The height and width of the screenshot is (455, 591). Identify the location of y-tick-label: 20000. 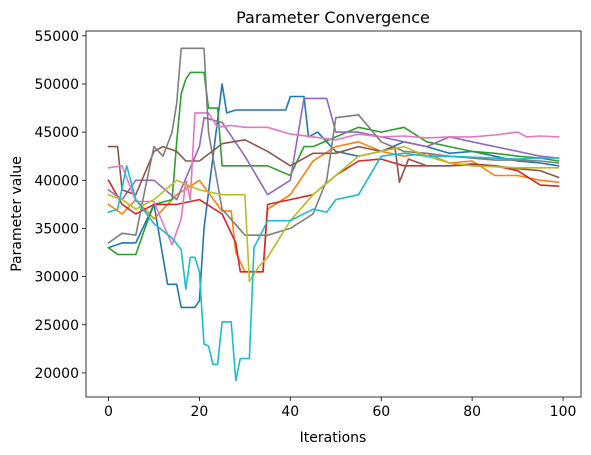
(56, 374).